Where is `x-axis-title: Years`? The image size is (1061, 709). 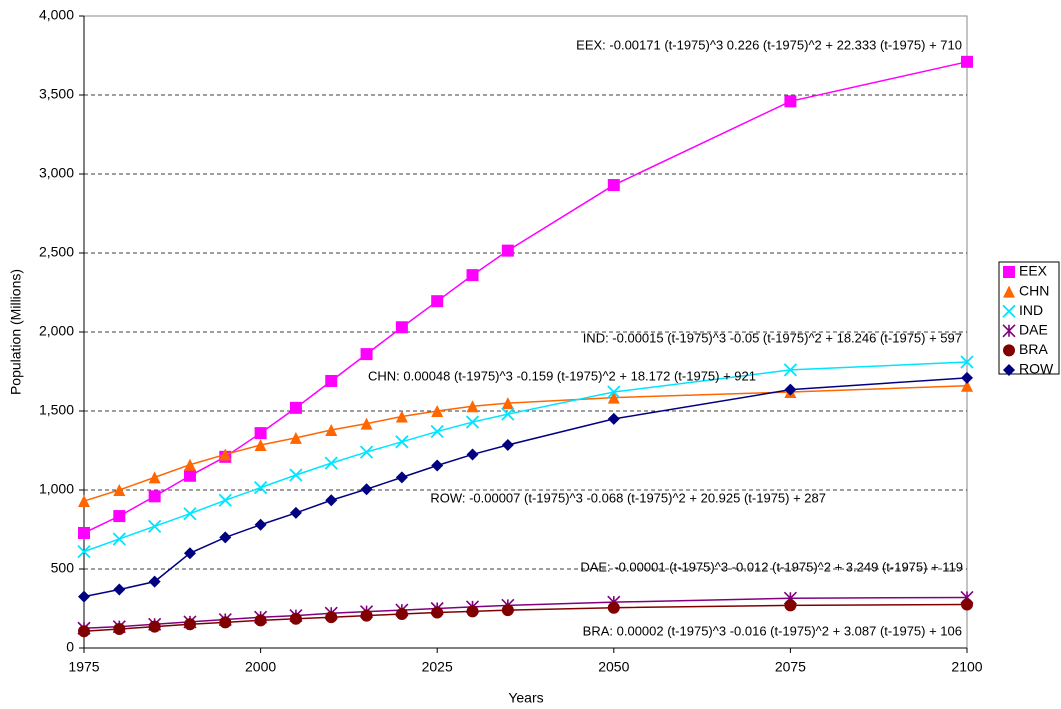
x-axis-title: Years is located at coordinates (525, 698).